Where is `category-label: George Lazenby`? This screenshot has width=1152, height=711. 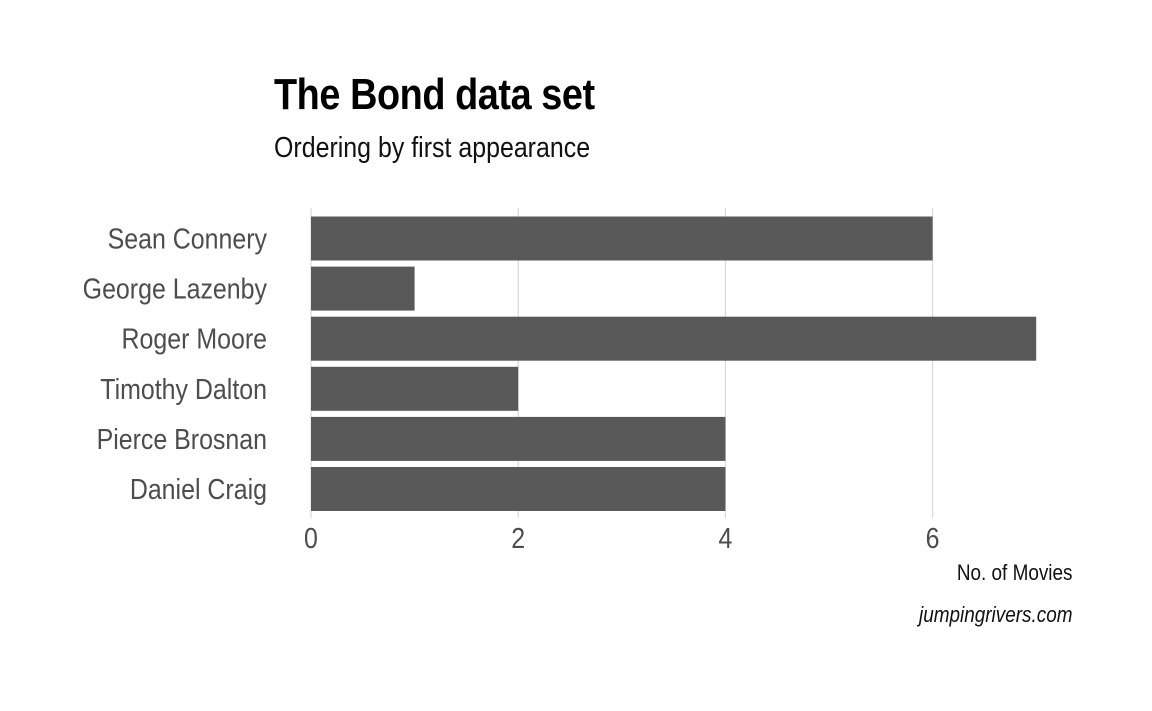 category-label: George Lazenby is located at coordinates (175, 289).